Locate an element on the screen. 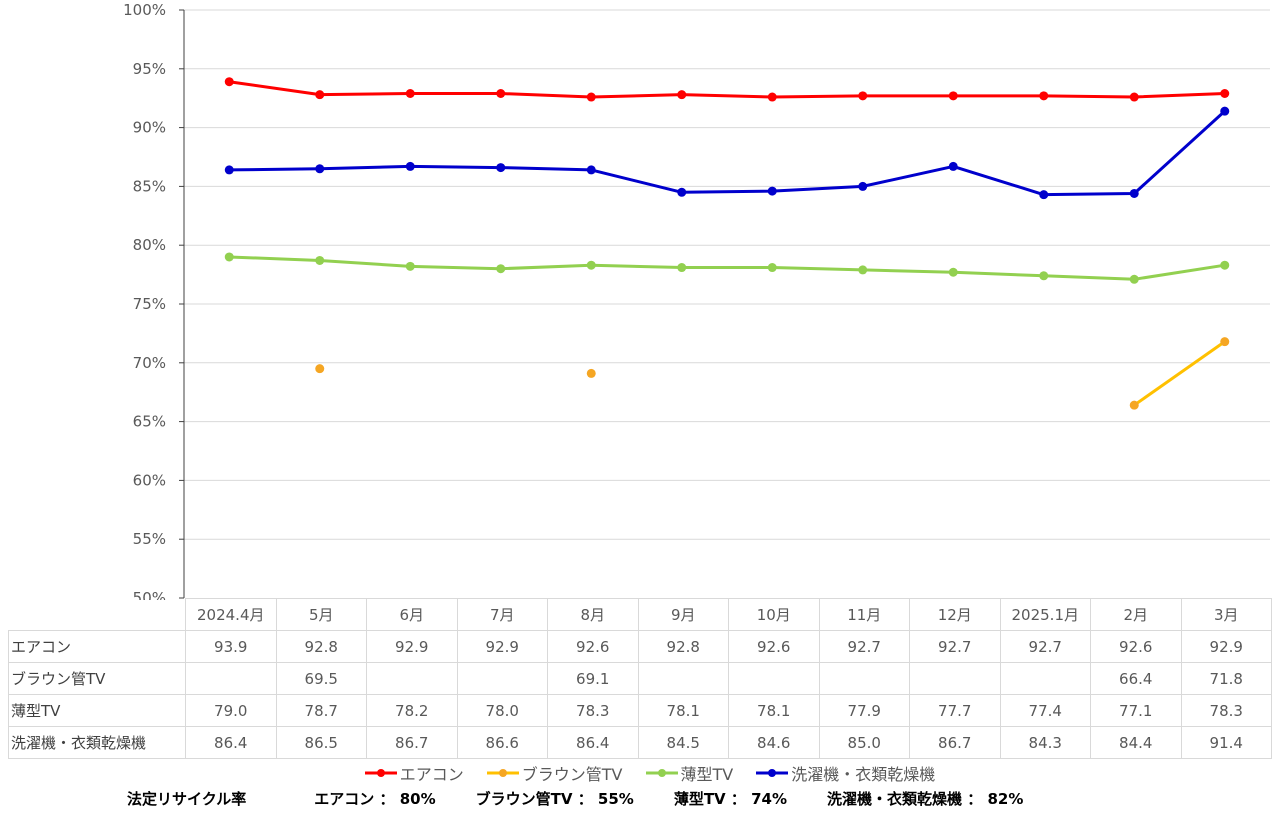 This screenshot has width=1279, height=813. table-cell: 84.4 is located at coordinates (1136, 742).